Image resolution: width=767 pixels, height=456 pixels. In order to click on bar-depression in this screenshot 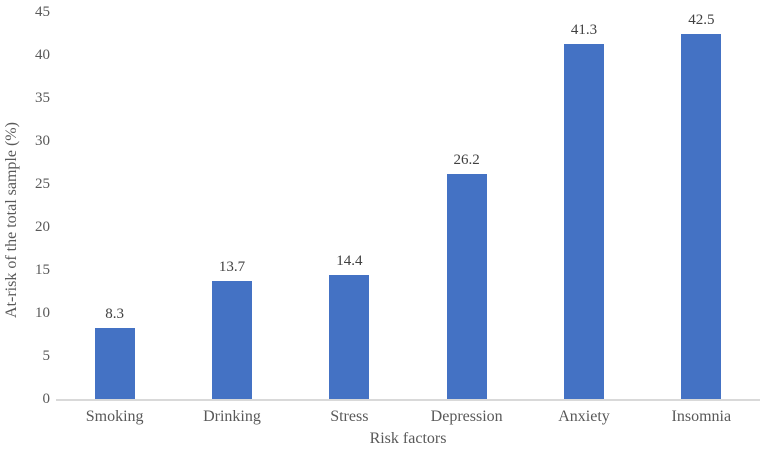, I will do `click(466, 286)`.